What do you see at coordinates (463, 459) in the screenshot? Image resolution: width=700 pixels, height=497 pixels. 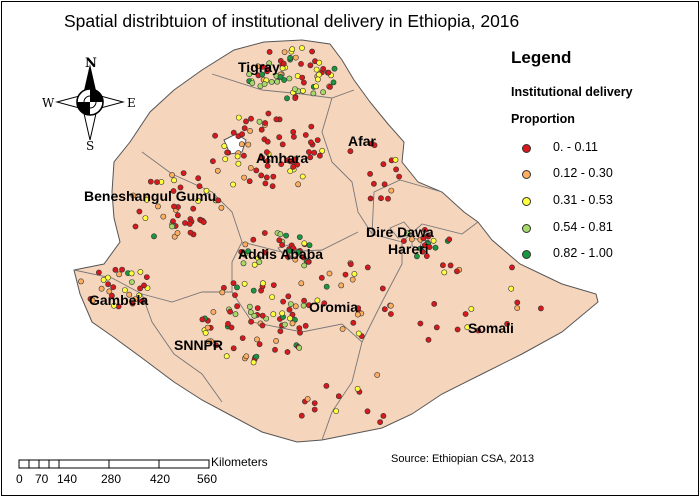 I see `source-note: Source: Ethiopian CSA, 2013` at bounding box center [463, 459].